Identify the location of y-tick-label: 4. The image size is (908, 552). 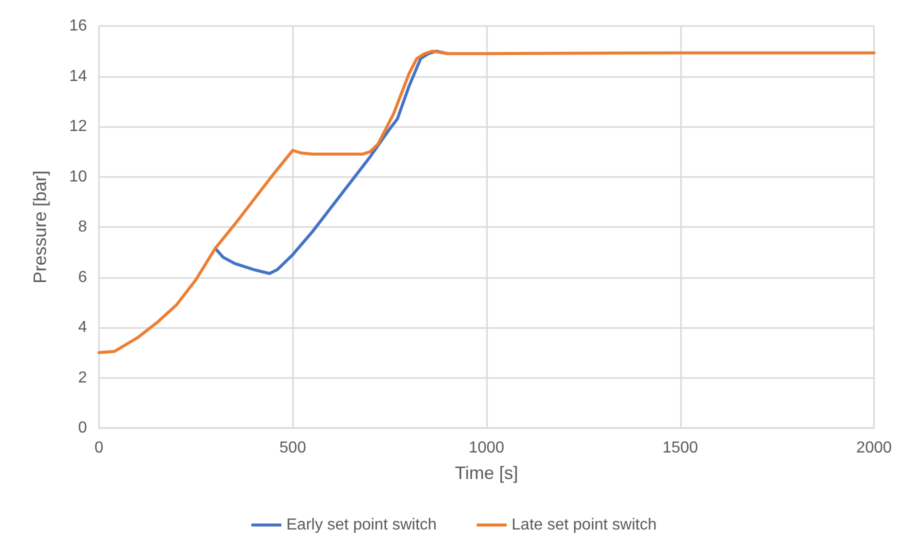
(83, 327).